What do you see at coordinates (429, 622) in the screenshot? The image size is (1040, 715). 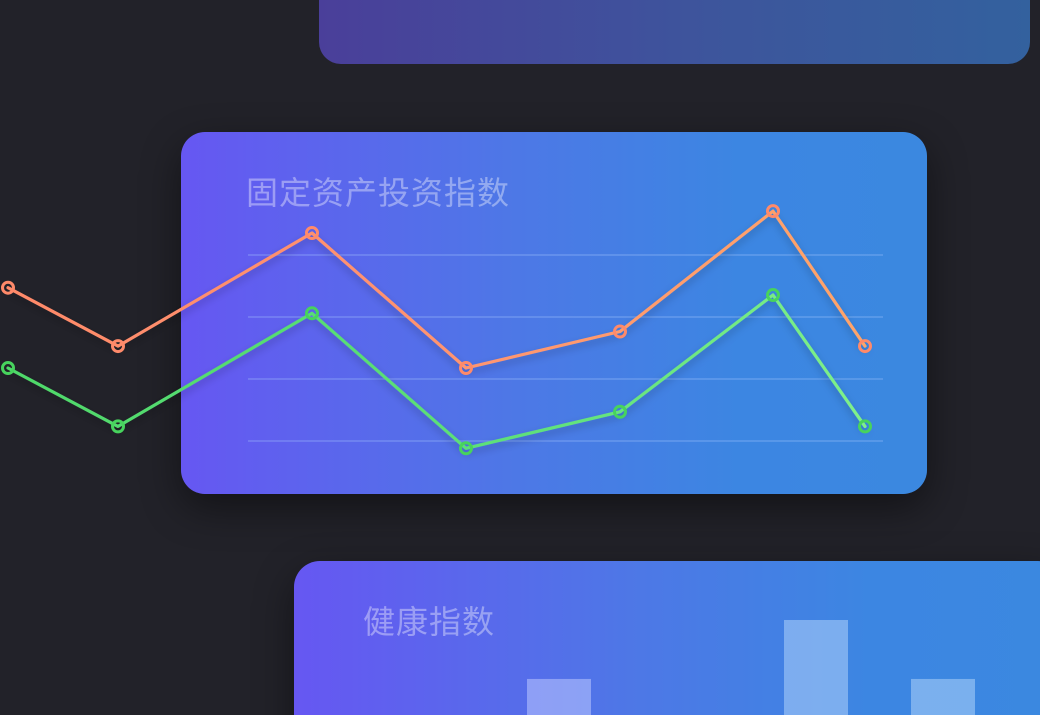 I see `health-index-title: 健康指数` at bounding box center [429, 622].